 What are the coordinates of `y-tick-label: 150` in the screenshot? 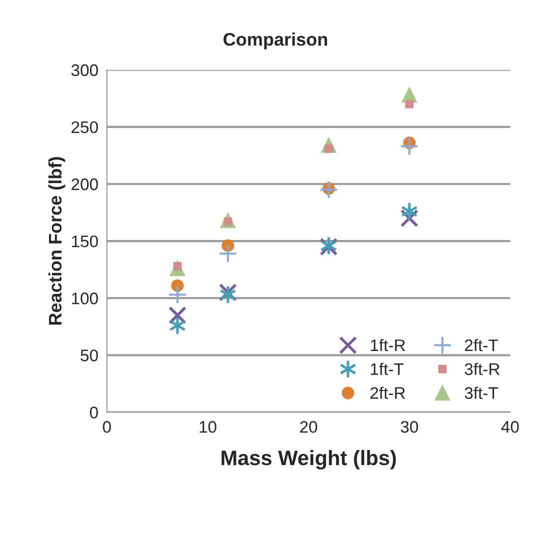 It's located at (85, 241).